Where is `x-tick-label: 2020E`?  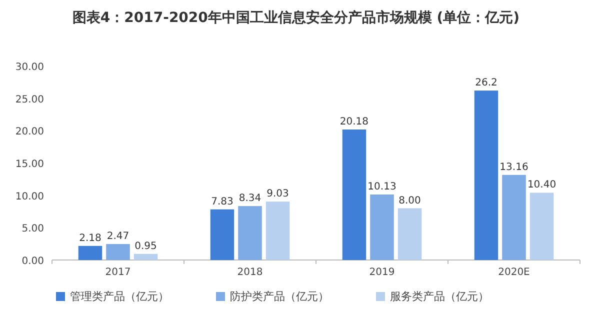
x-tick-label: 2020E is located at coordinates (514, 272).